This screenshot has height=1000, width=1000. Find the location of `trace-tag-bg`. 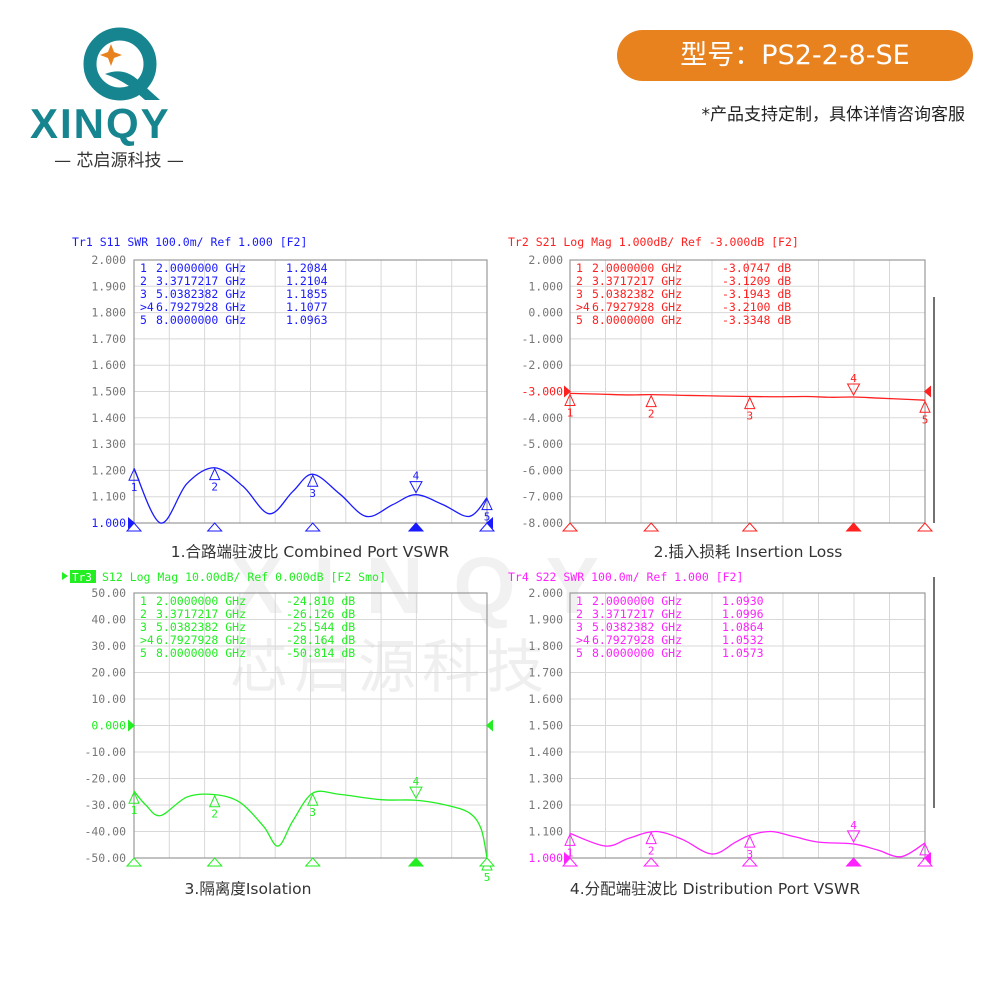

trace-tag-bg is located at coordinates (83, 576).